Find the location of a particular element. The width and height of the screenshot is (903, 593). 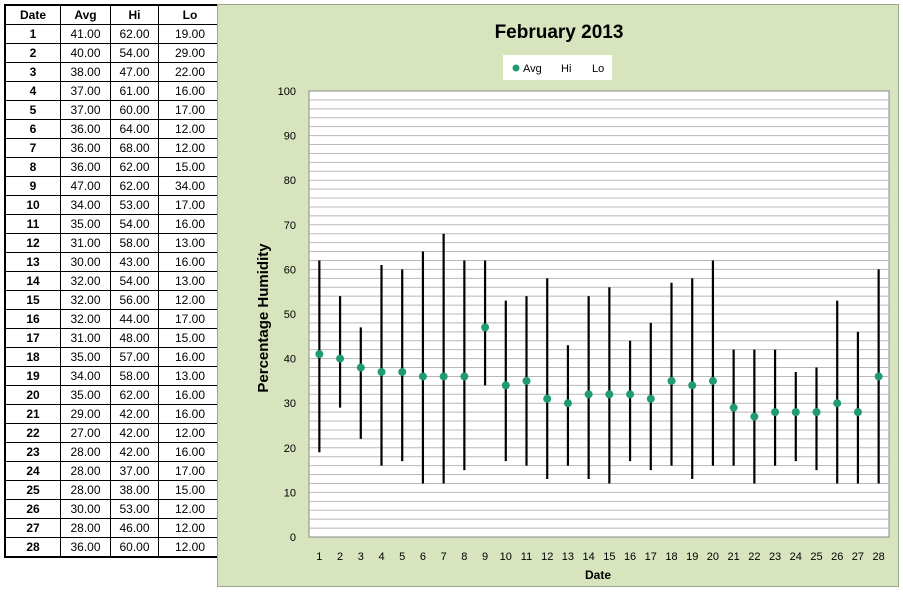

y-tick-label: 50 is located at coordinates (290, 315).